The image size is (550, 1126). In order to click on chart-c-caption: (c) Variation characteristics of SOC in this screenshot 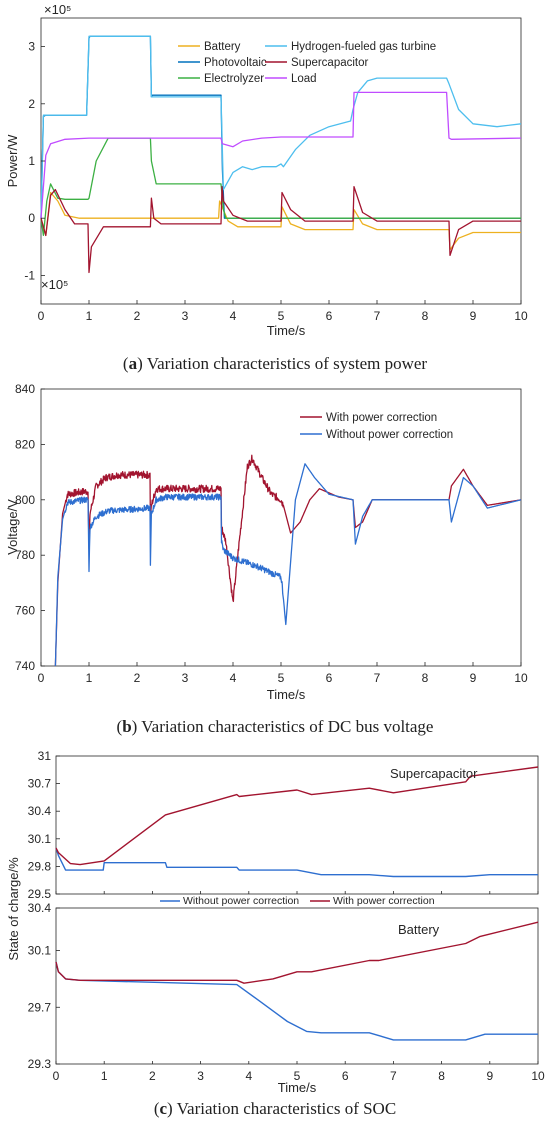, I will do `click(275, 1108)`.